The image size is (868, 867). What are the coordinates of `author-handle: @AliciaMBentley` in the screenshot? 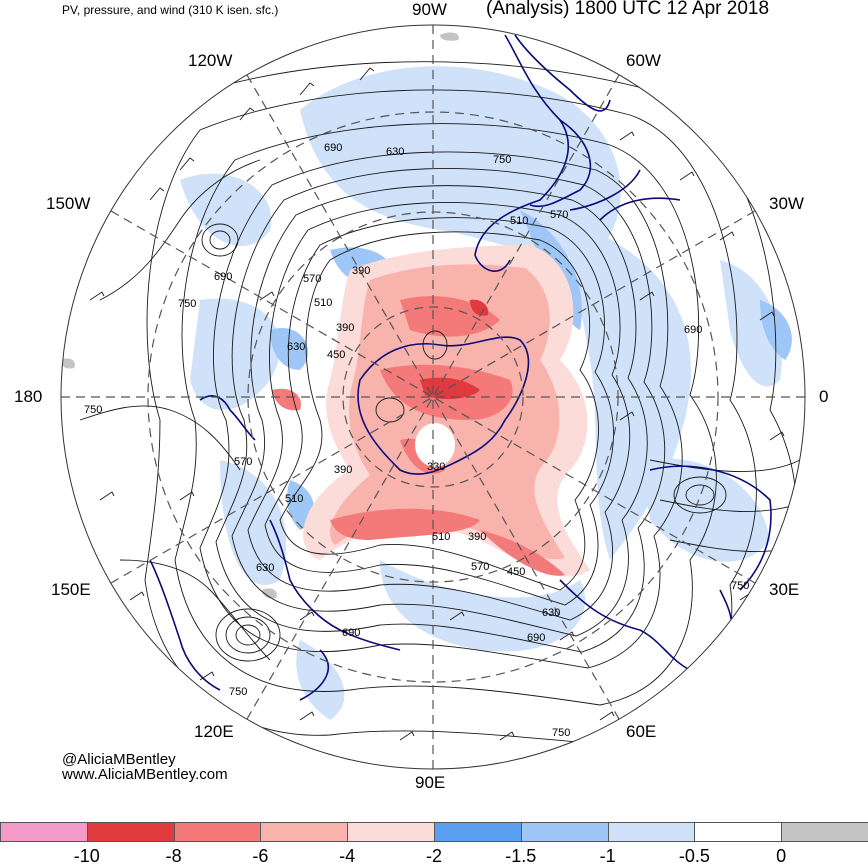 It's located at (119, 759).